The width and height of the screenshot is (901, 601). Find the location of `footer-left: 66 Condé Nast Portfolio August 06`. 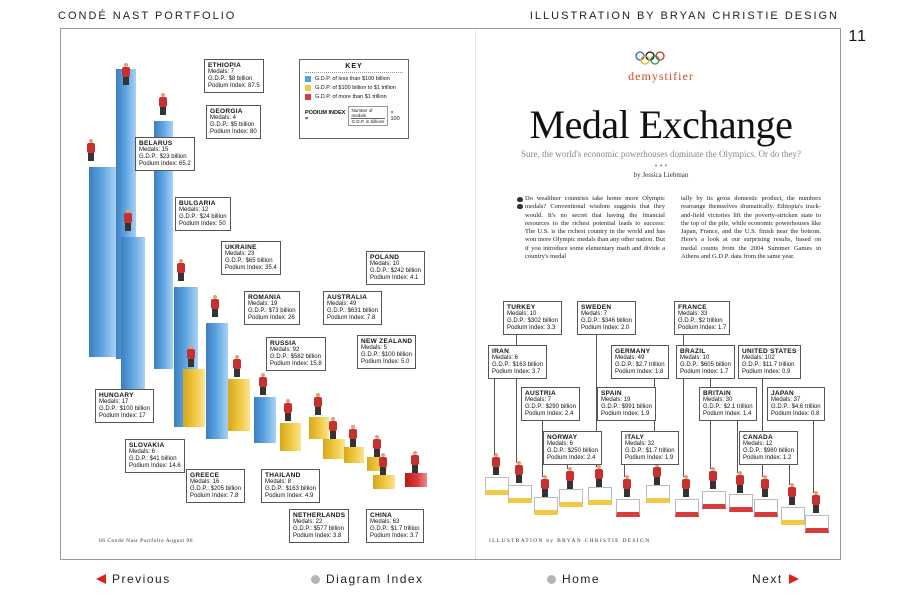

footer-left: 66 Condé Nast Portfolio August 06 is located at coordinates (146, 541).